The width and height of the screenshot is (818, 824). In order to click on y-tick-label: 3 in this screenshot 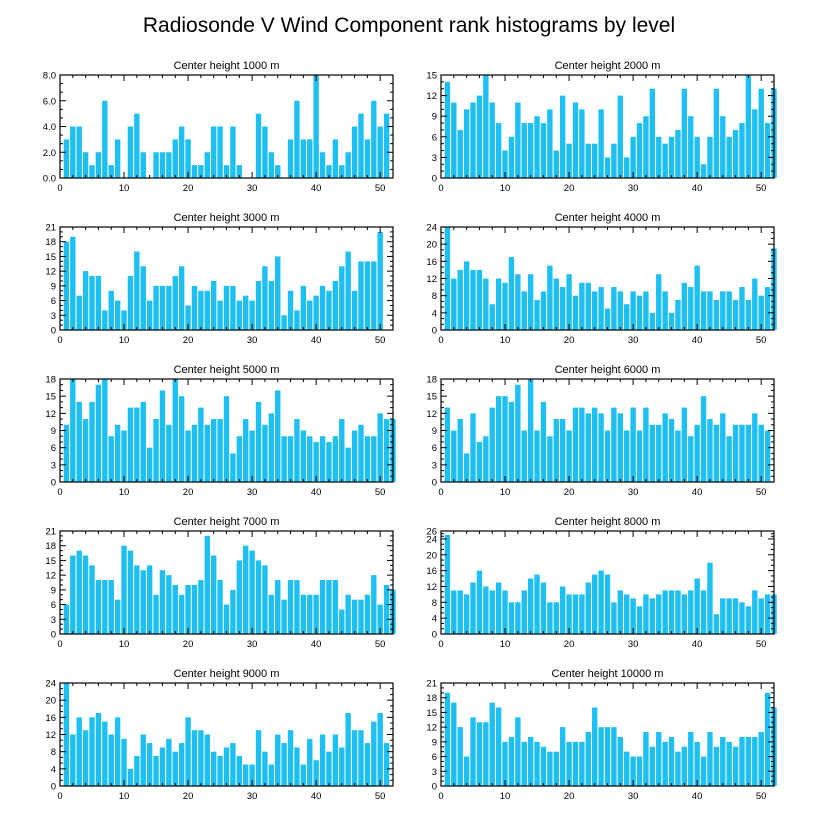, I will do `click(434, 465)`.